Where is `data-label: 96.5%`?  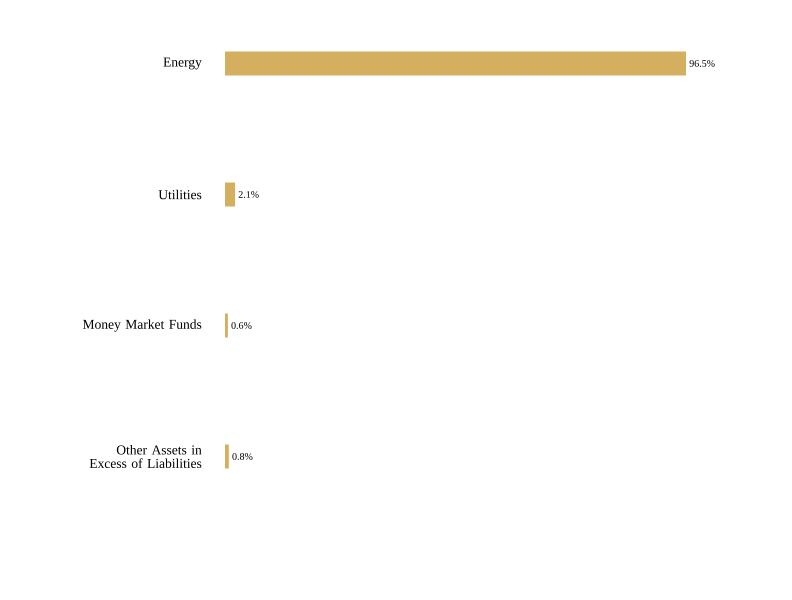 data-label: 96.5% is located at coordinates (702, 63).